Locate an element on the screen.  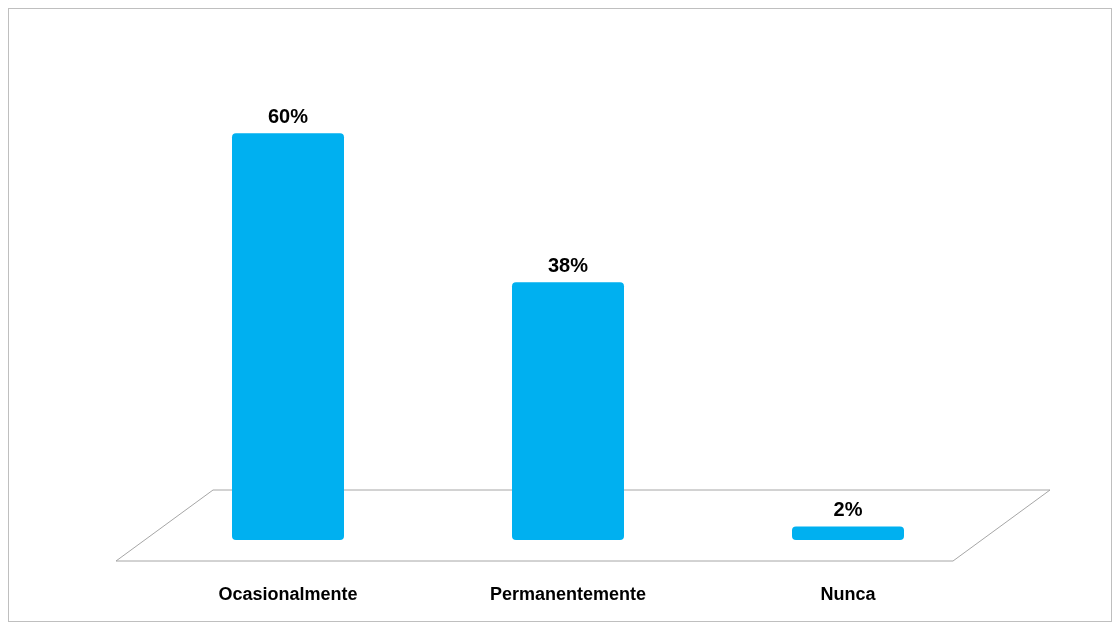
data-label: 60% is located at coordinates (288, 116).